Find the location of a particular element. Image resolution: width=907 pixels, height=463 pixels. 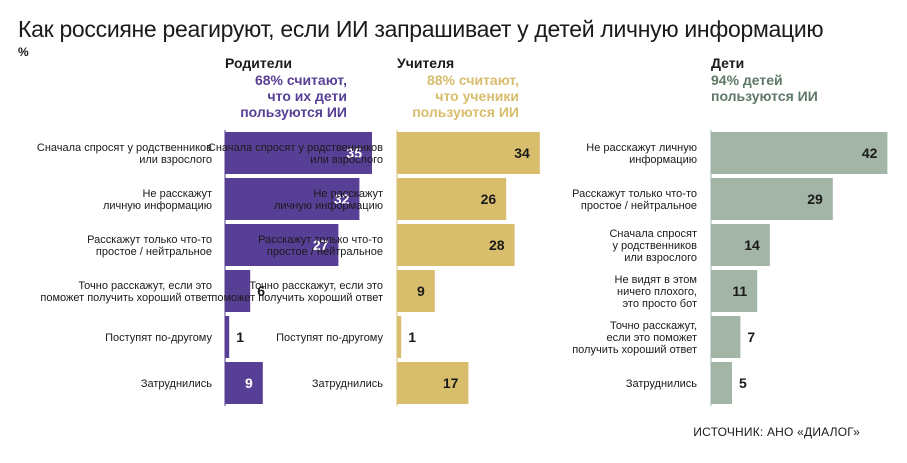

children-title: Дети is located at coordinates (728, 63).